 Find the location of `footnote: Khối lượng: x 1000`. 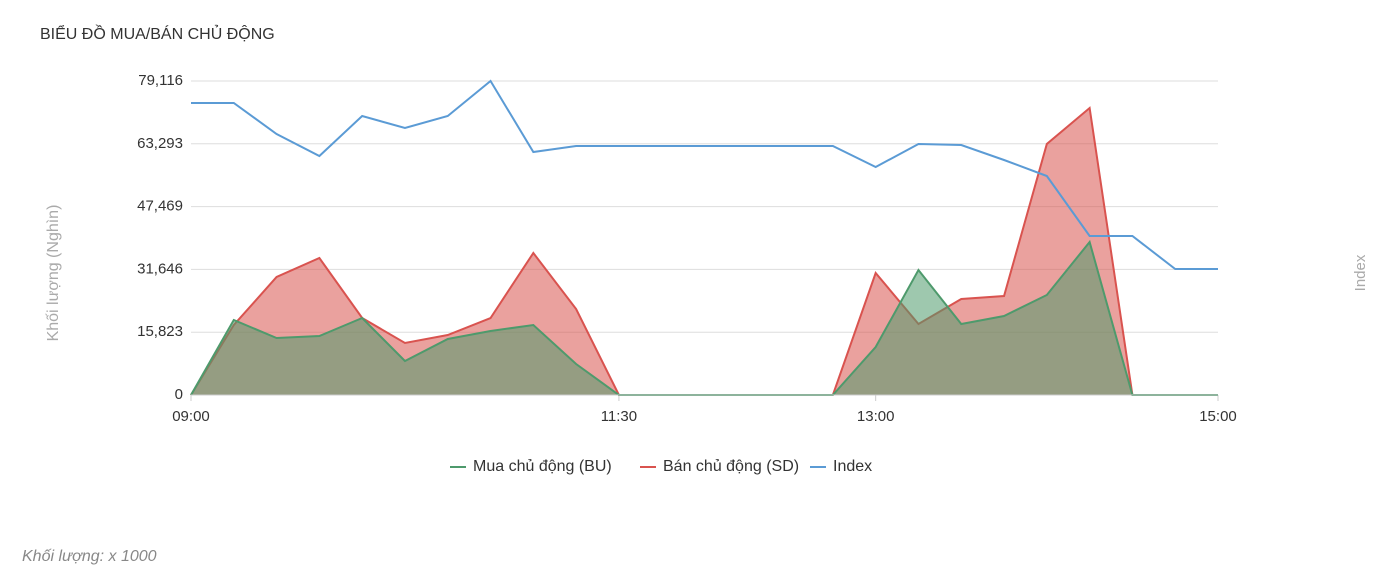

footnote: Khối lượng: x 1000 is located at coordinates (89, 556).